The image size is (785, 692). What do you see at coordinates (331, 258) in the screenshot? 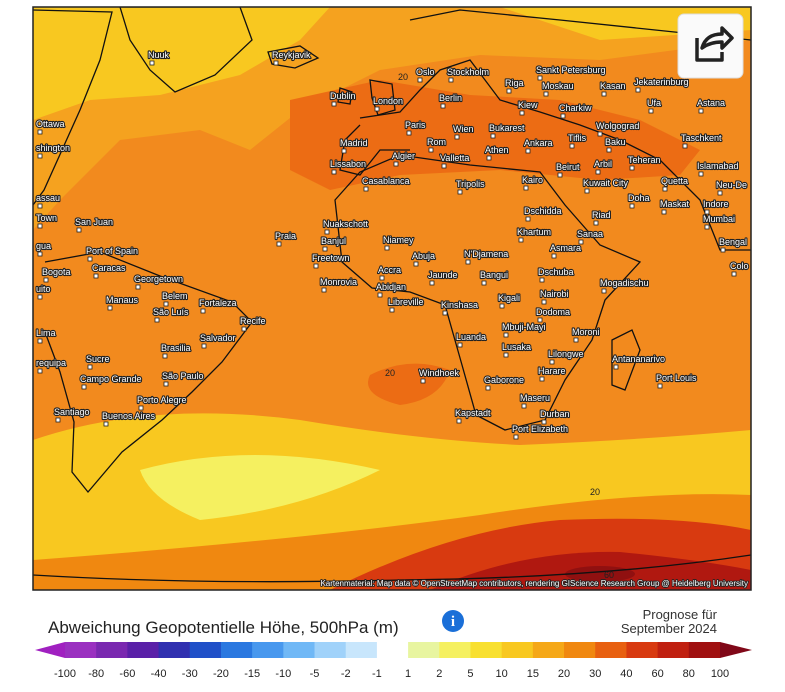
I see `city-label: Freetown` at bounding box center [331, 258].